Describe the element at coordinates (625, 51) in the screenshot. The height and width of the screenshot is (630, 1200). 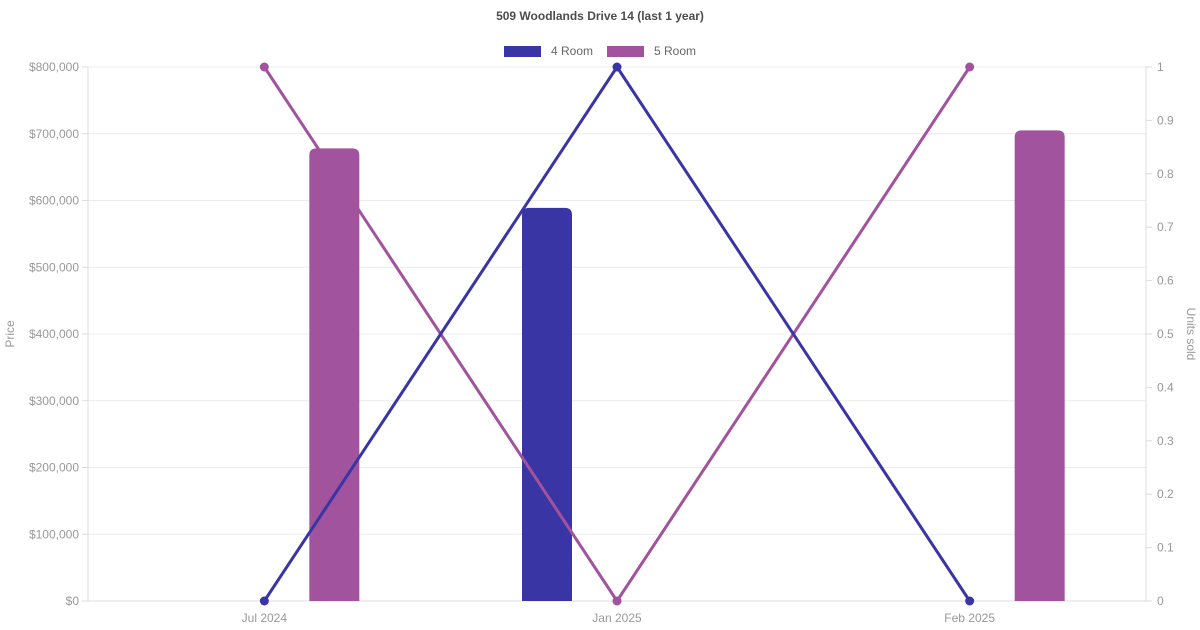
I see `legend-swatch-5-room` at that location.